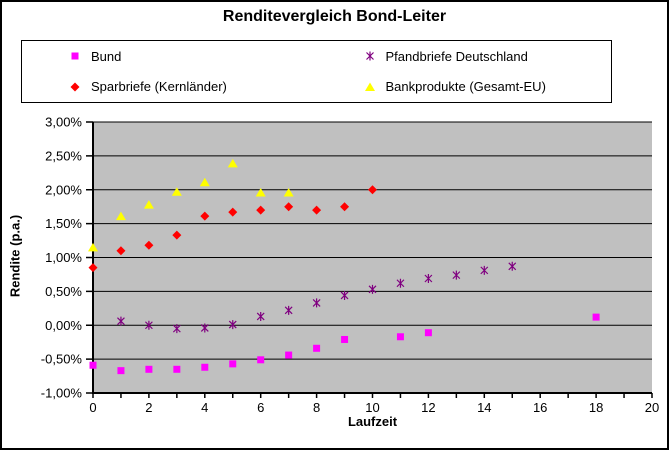  I want to click on x-tick-label: 0, so click(92, 407).